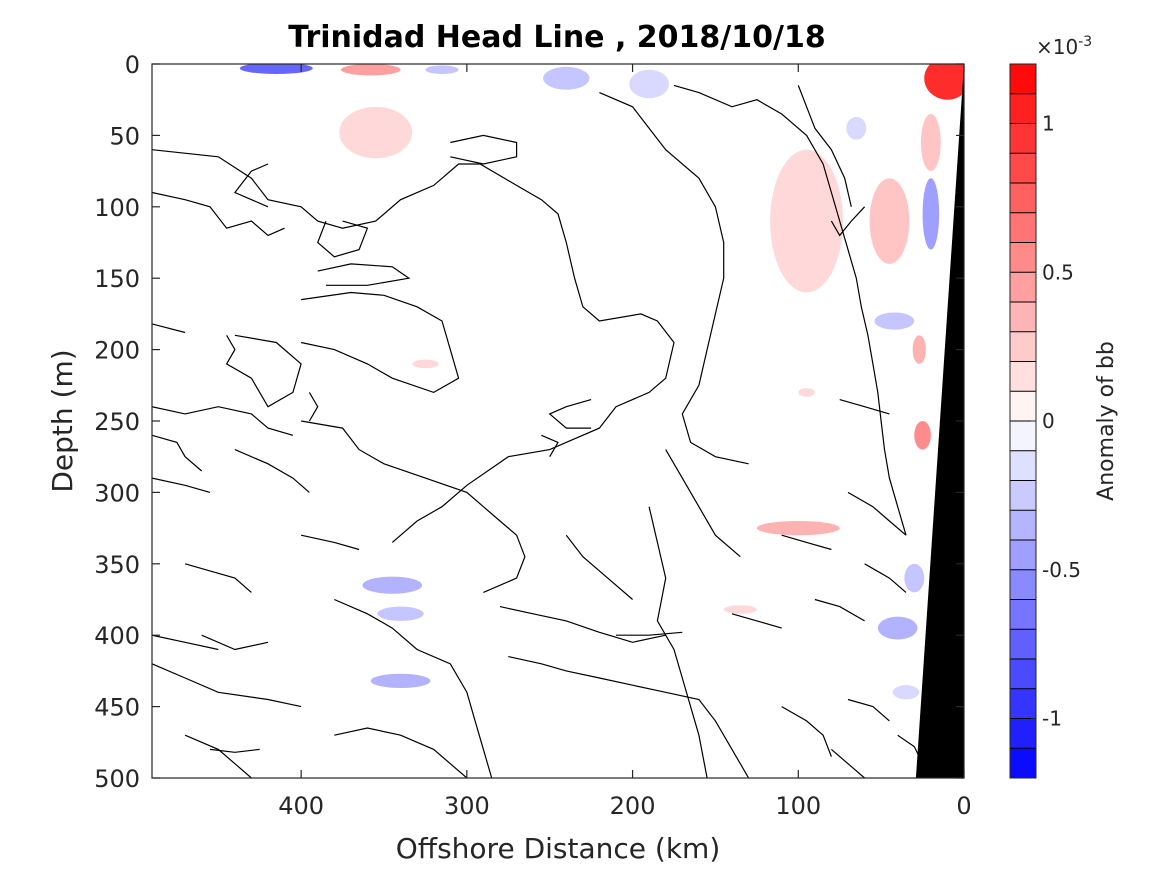 This screenshot has width=1167, height=875. Describe the element at coordinates (1057, 47) in the screenshot. I see `colorbar-exponent-base: ×10` at that location.